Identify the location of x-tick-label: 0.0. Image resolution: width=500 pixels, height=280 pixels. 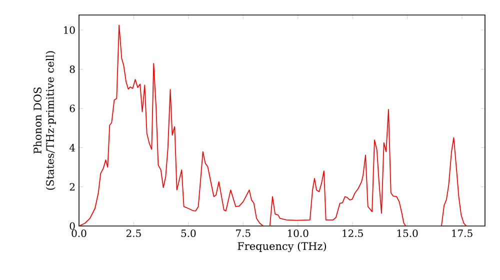
(79, 234).